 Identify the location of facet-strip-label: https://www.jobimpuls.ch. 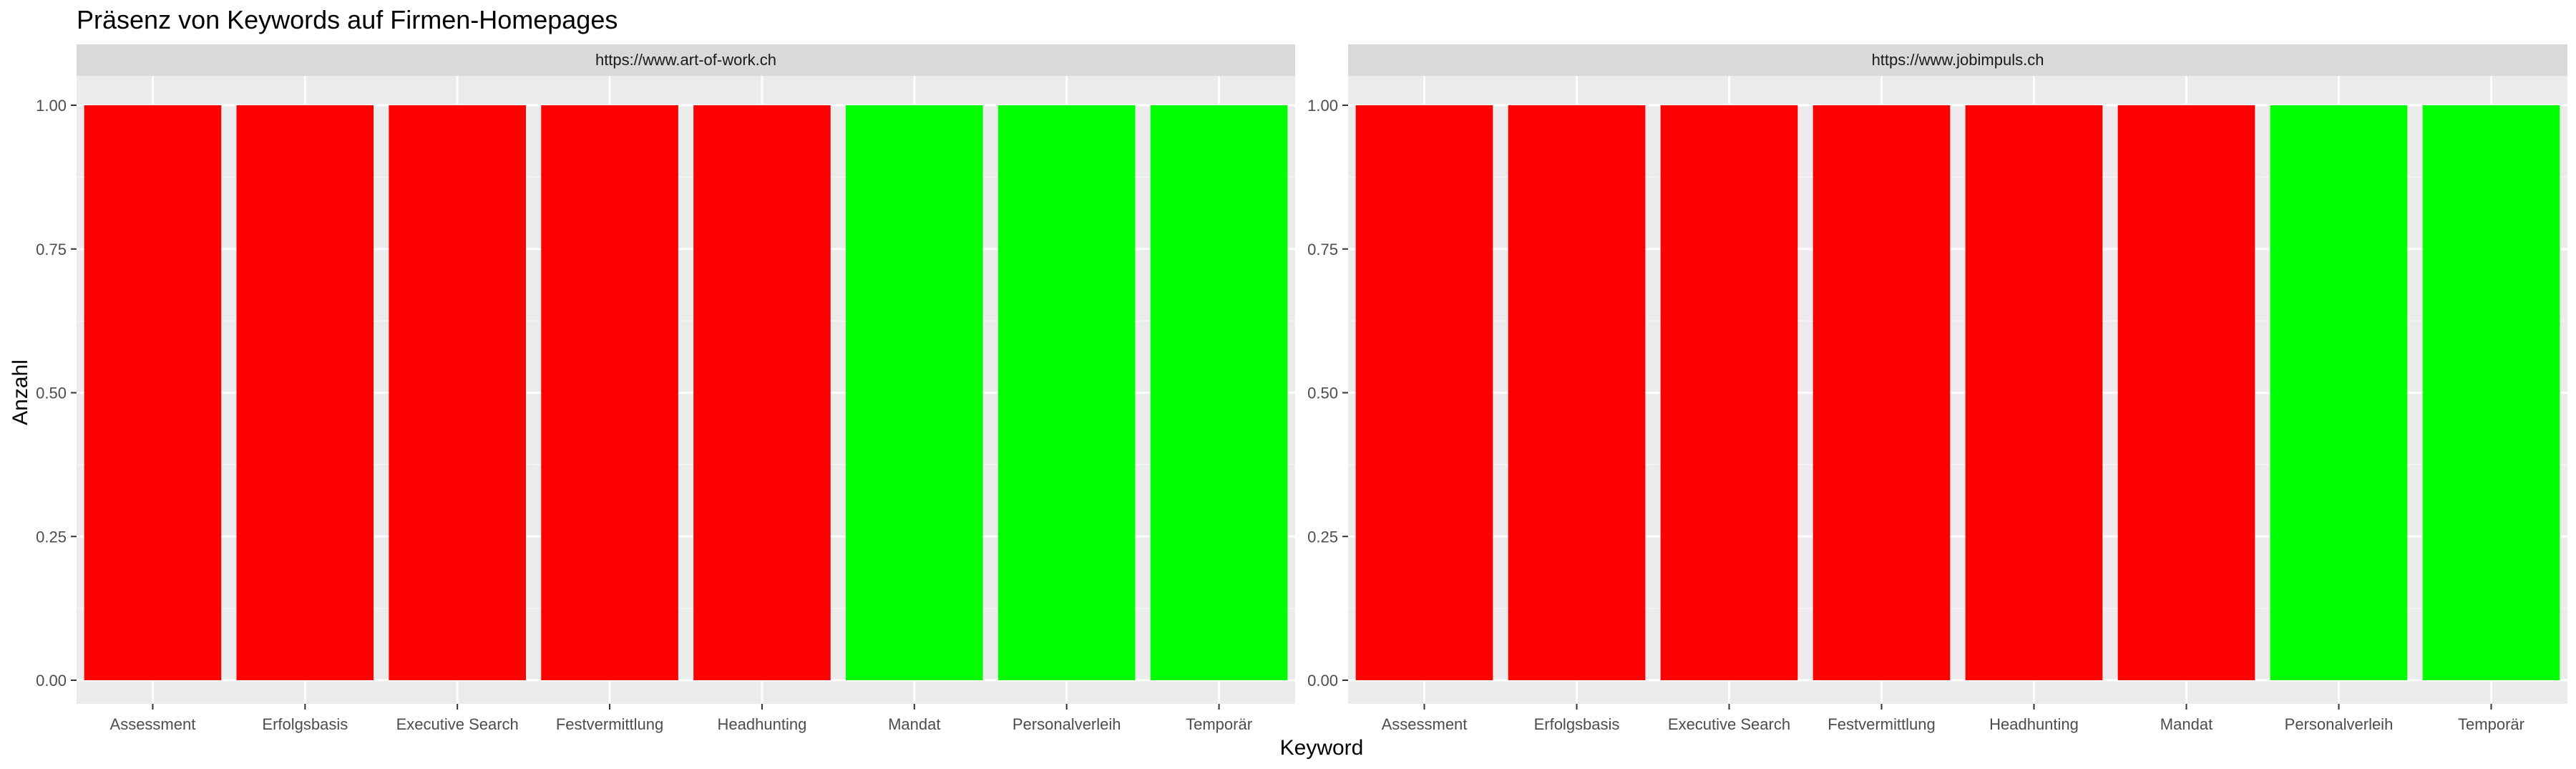
(1958, 60).